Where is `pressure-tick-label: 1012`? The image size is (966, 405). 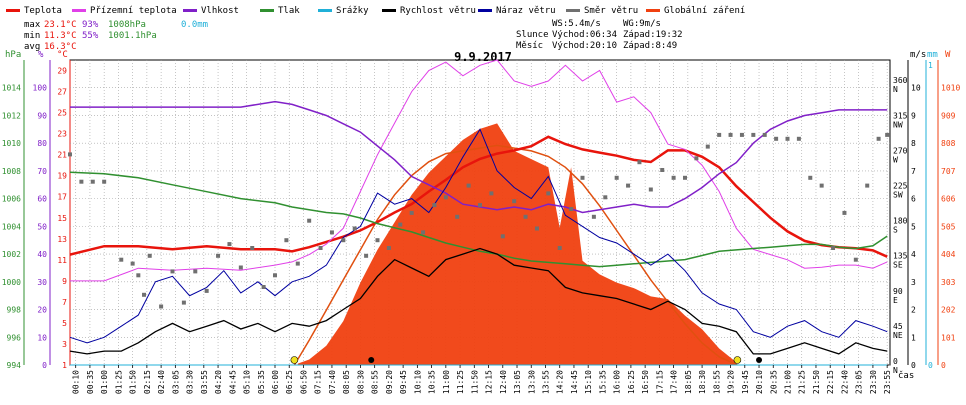 pressure-tick-label: 1012 is located at coordinates (11, 115).